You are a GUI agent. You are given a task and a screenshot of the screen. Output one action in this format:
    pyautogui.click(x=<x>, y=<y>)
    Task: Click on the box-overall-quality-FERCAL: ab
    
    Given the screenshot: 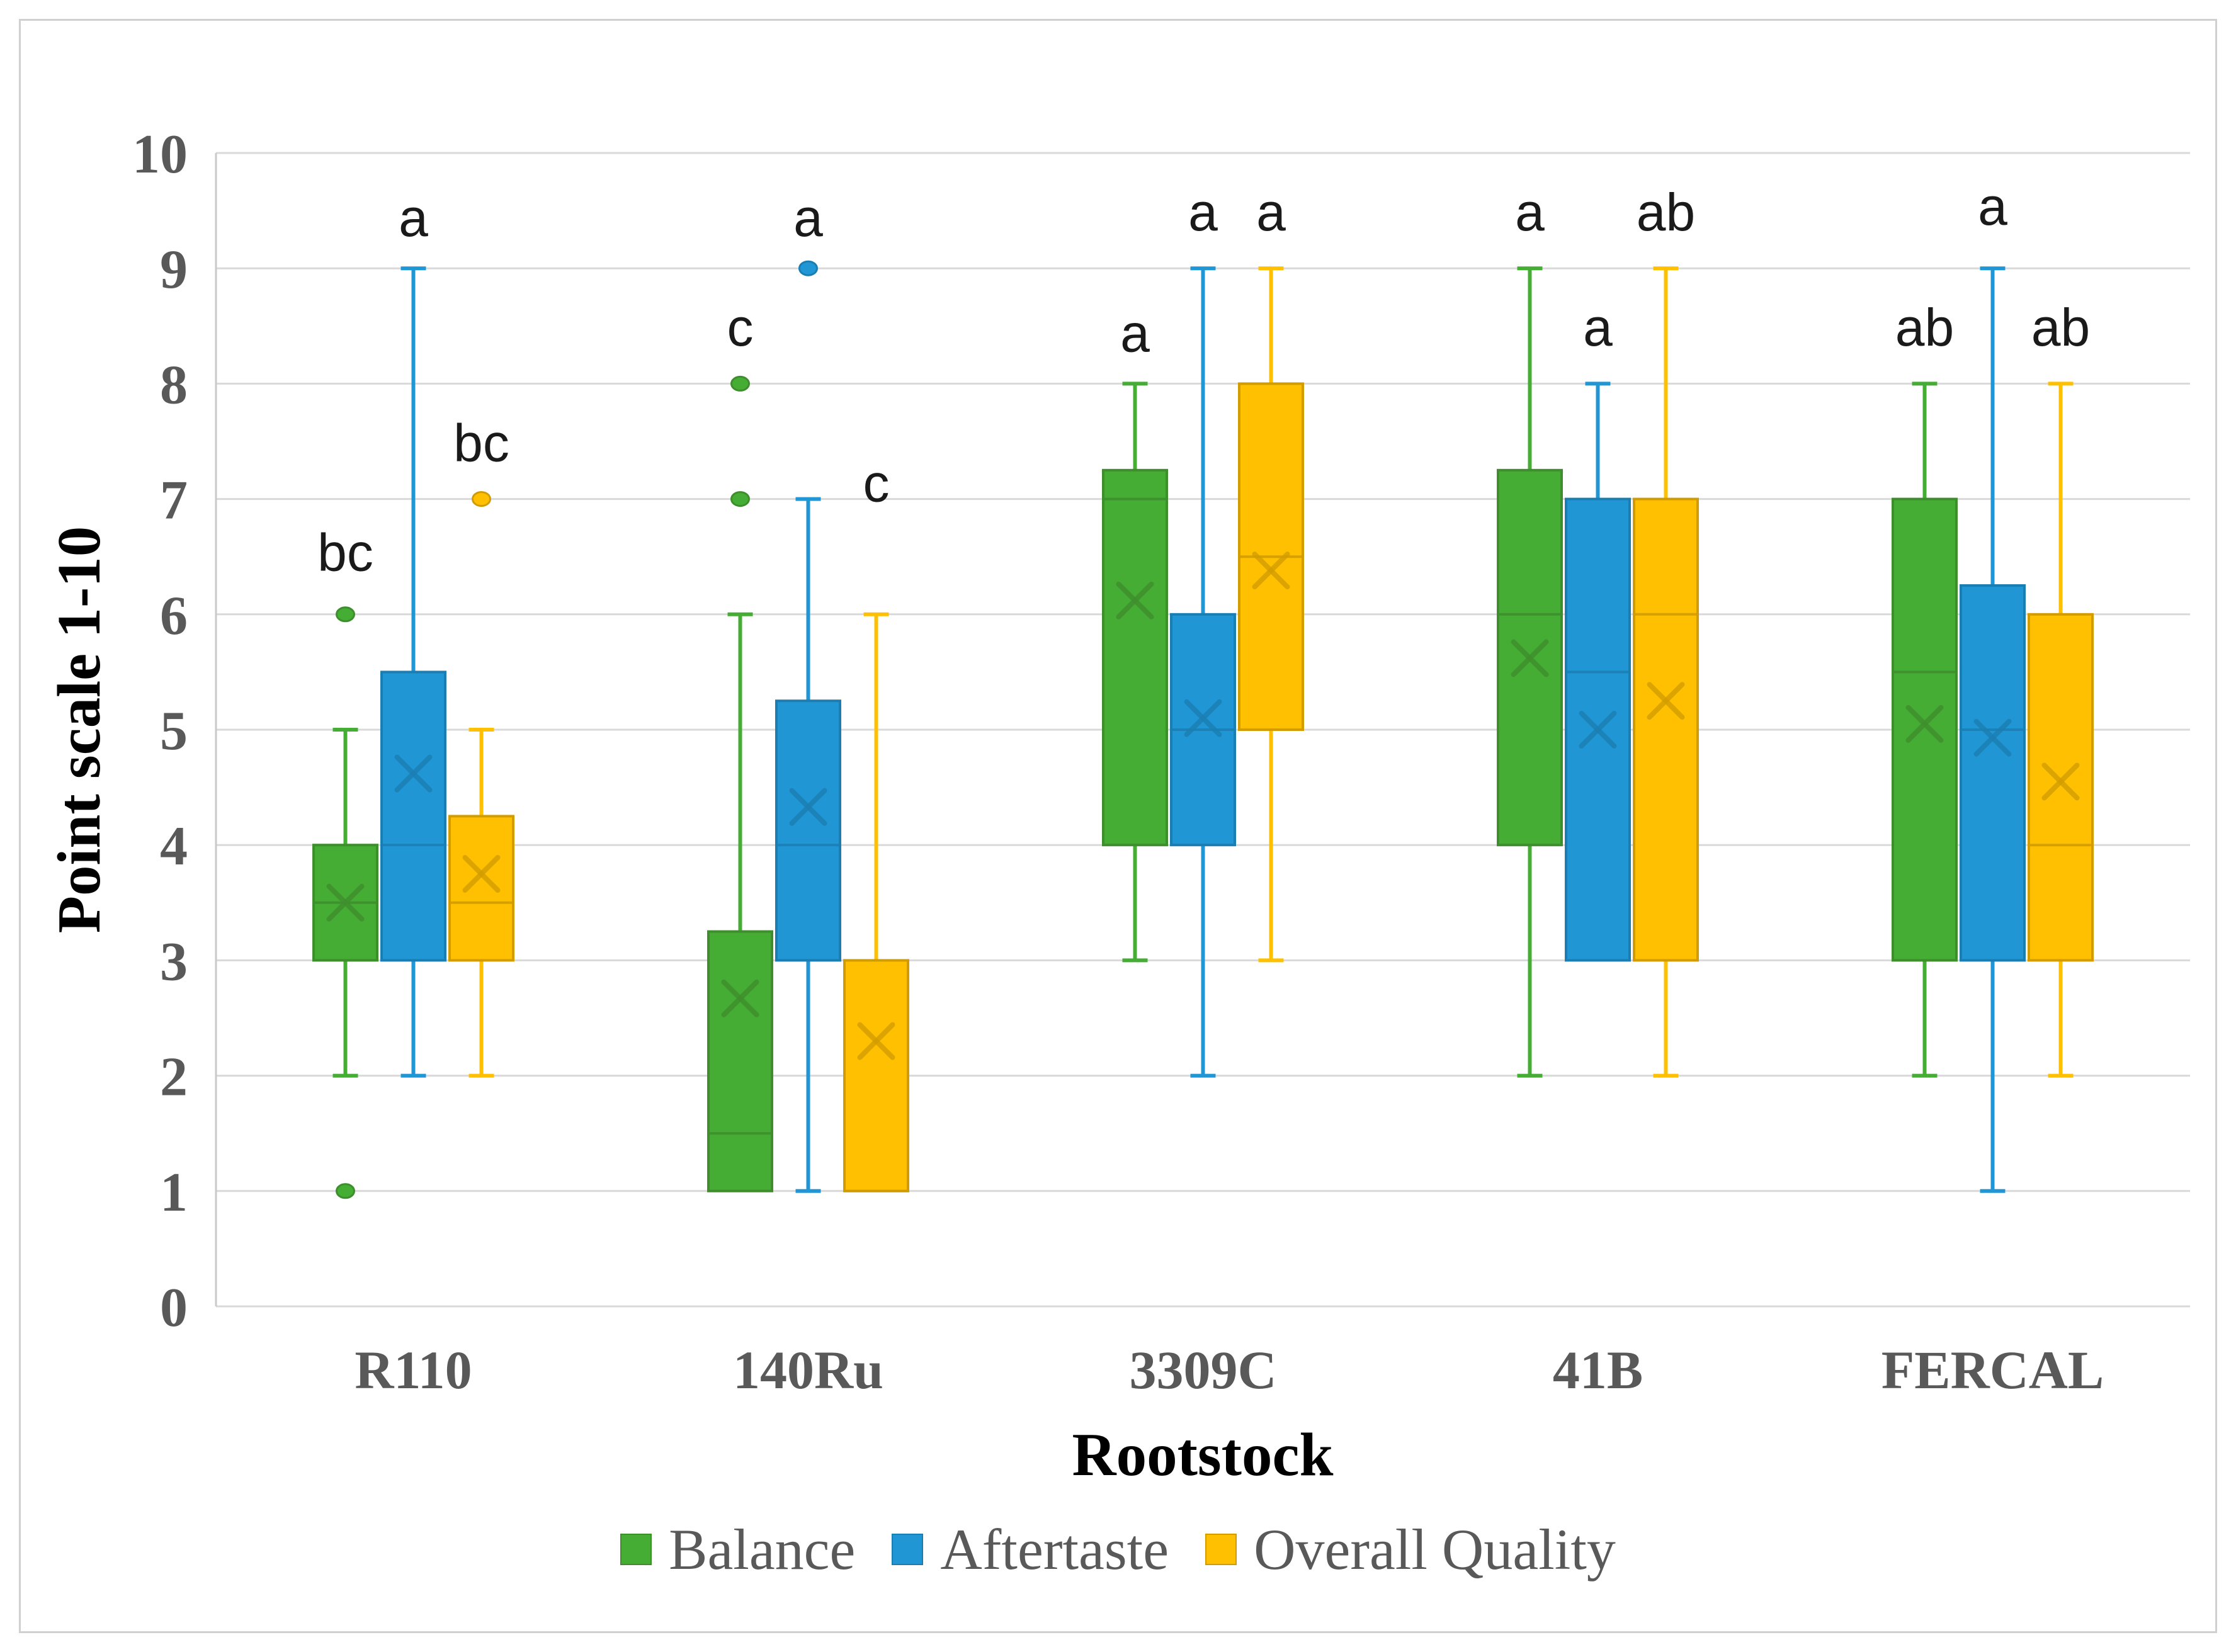 What is the action you would take?
    pyautogui.click(x=2061, y=688)
    